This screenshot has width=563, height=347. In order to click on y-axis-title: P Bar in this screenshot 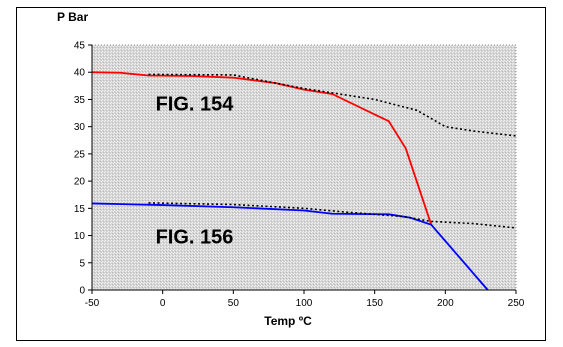, I will do `click(72, 17)`.